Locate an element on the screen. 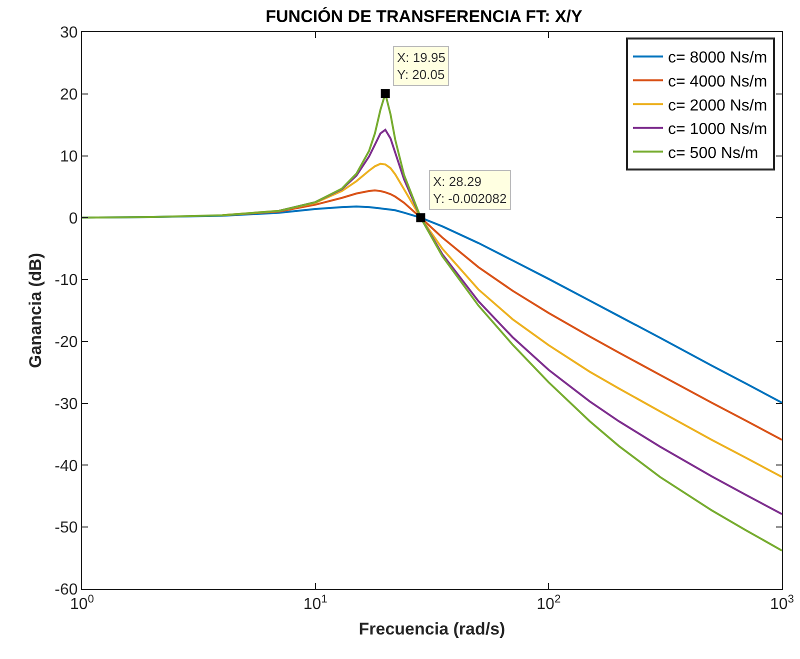 This screenshot has height=659, width=800. y-tick-label: -60 is located at coordinates (66, 590).